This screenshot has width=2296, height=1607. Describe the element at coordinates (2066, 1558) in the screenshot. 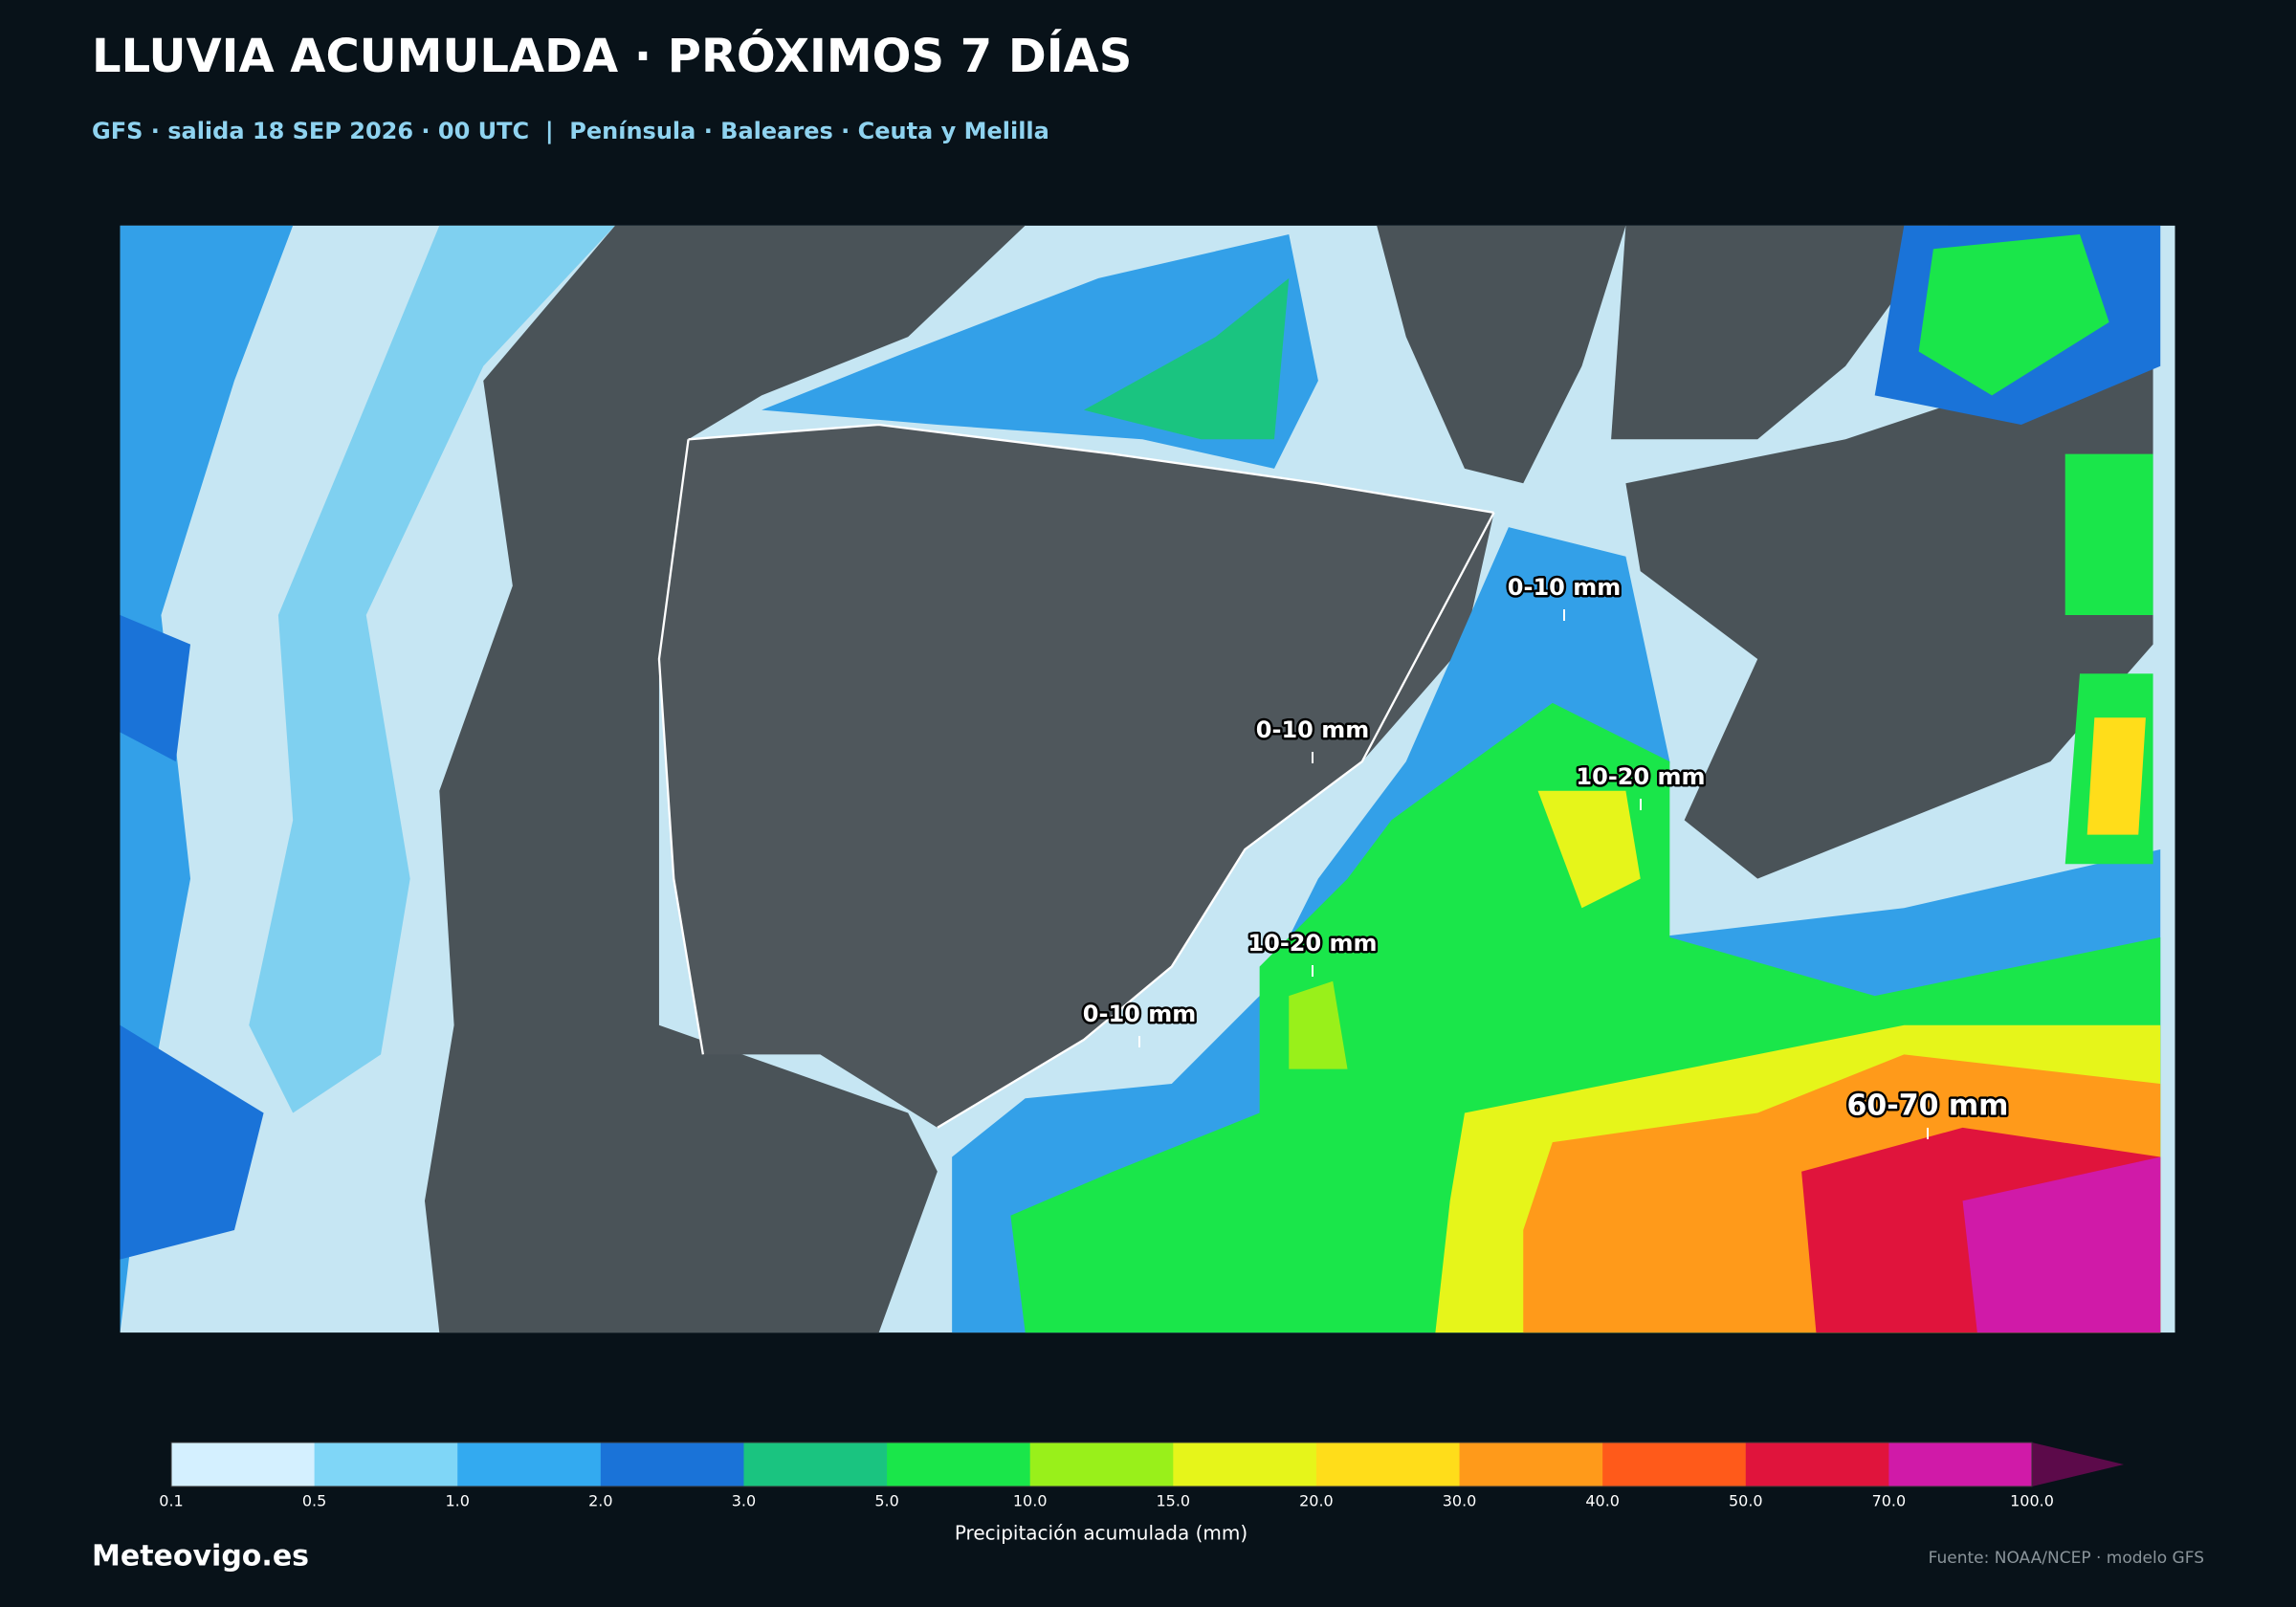

I see `source: Fuente: NOAA/NCEP · modelo GFS` at that location.